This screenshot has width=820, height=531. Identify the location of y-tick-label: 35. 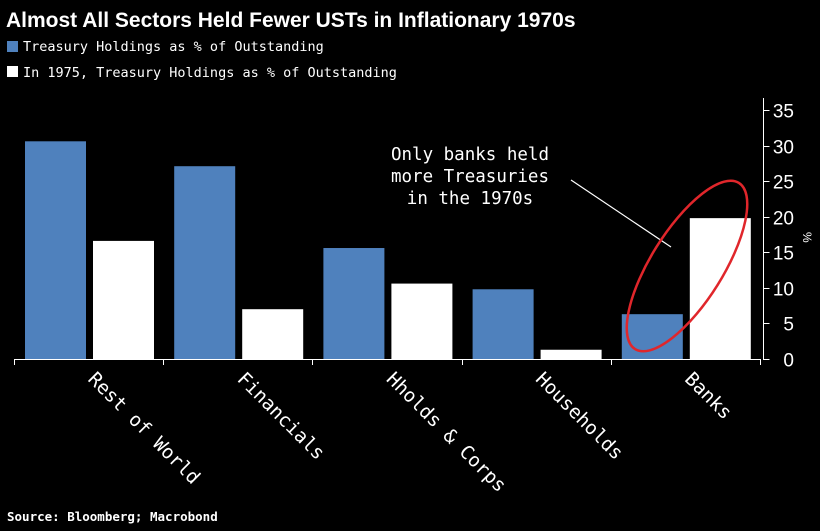
(783, 112).